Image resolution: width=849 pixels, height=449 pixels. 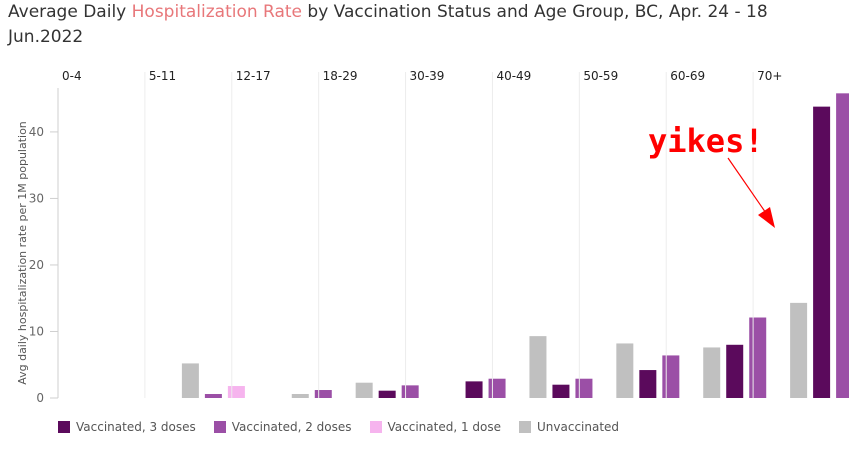 I want to click on legend-item-vaccinated_3: Vaccinated, 3 doses, so click(x=127, y=427).